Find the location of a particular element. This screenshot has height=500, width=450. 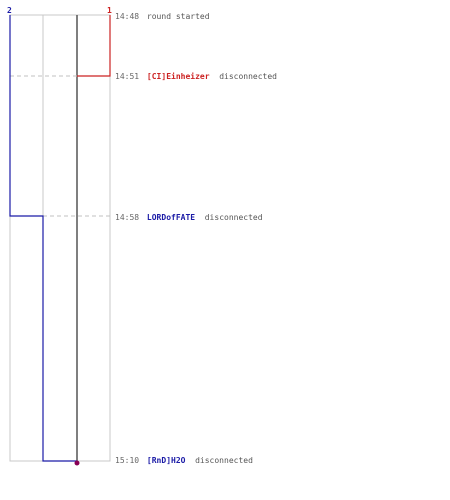

event-player: [RnD]H2O is located at coordinates (166, 460).